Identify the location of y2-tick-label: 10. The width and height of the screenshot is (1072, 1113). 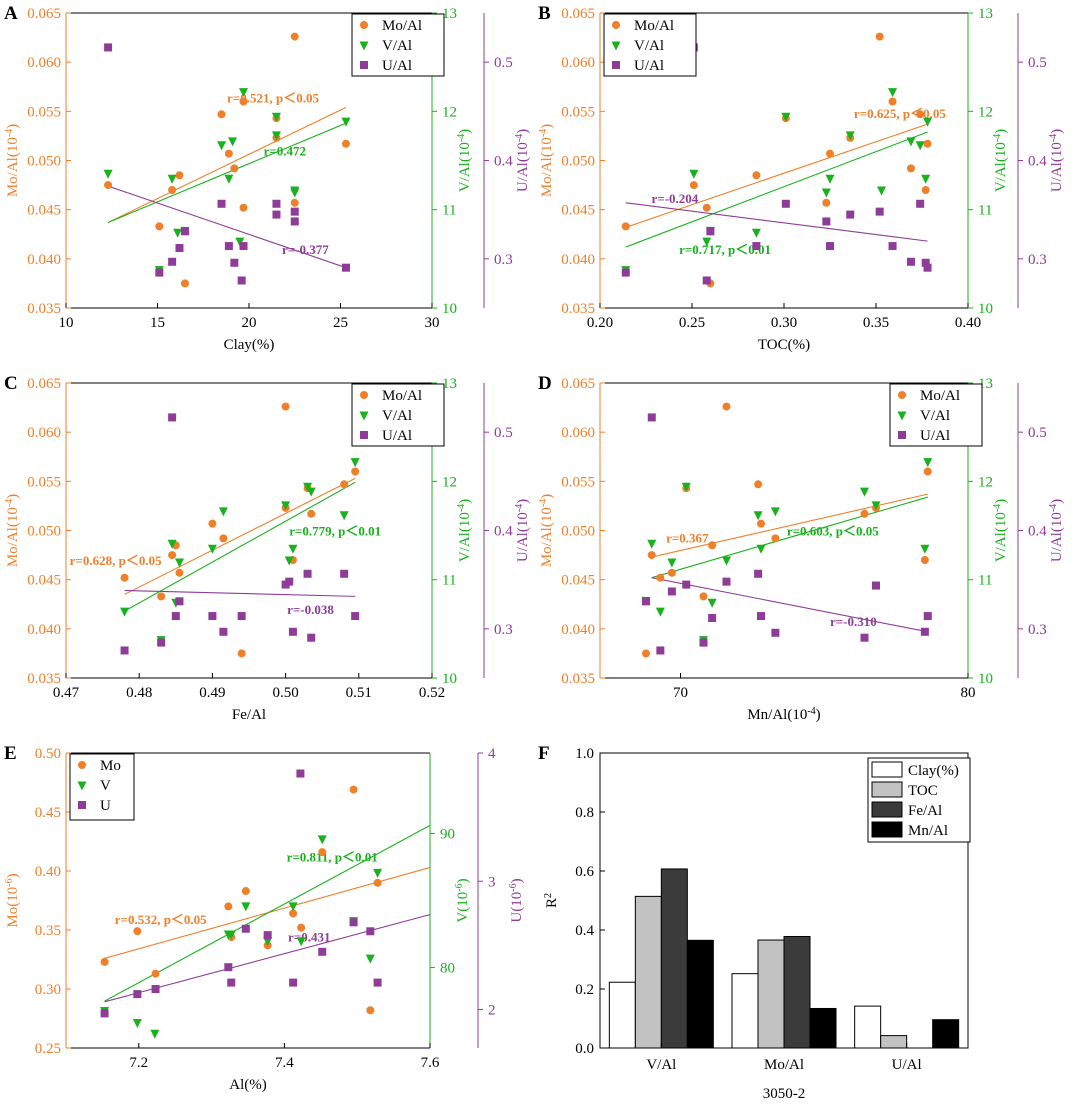
(985, 309).